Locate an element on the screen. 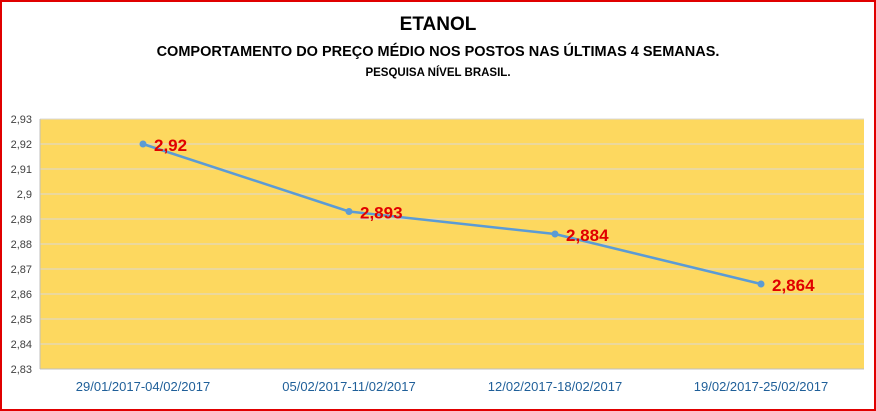 This screenshot has width=876, height=411. y-tick-label: 2,84 is located at coordinates (21, 345).